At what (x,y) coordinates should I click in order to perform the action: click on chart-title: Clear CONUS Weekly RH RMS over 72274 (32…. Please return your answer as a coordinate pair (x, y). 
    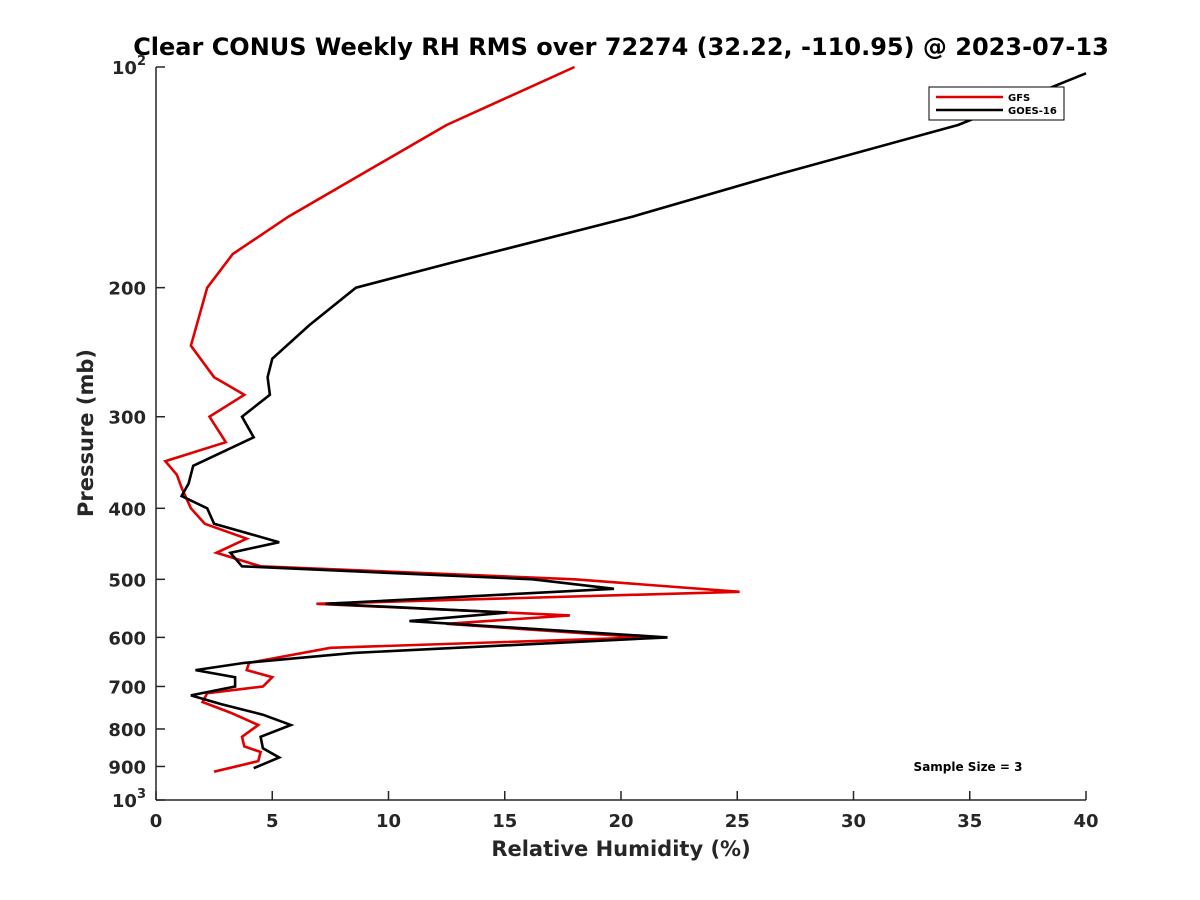
    Looking at the image, I should click on (621, 47).